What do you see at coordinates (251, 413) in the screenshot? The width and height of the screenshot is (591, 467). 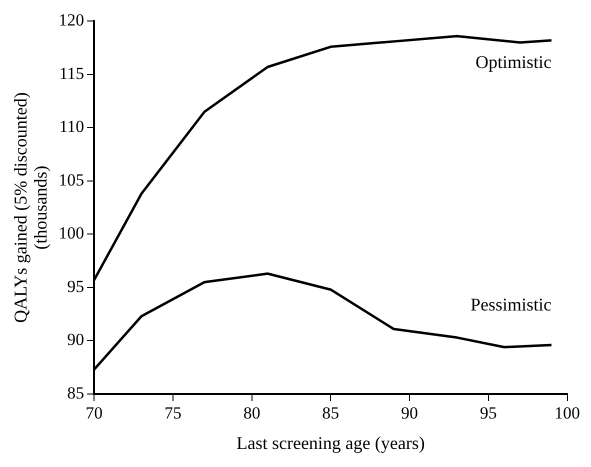 I see `x-tick-label: 80` at bounding box center [251, 413].